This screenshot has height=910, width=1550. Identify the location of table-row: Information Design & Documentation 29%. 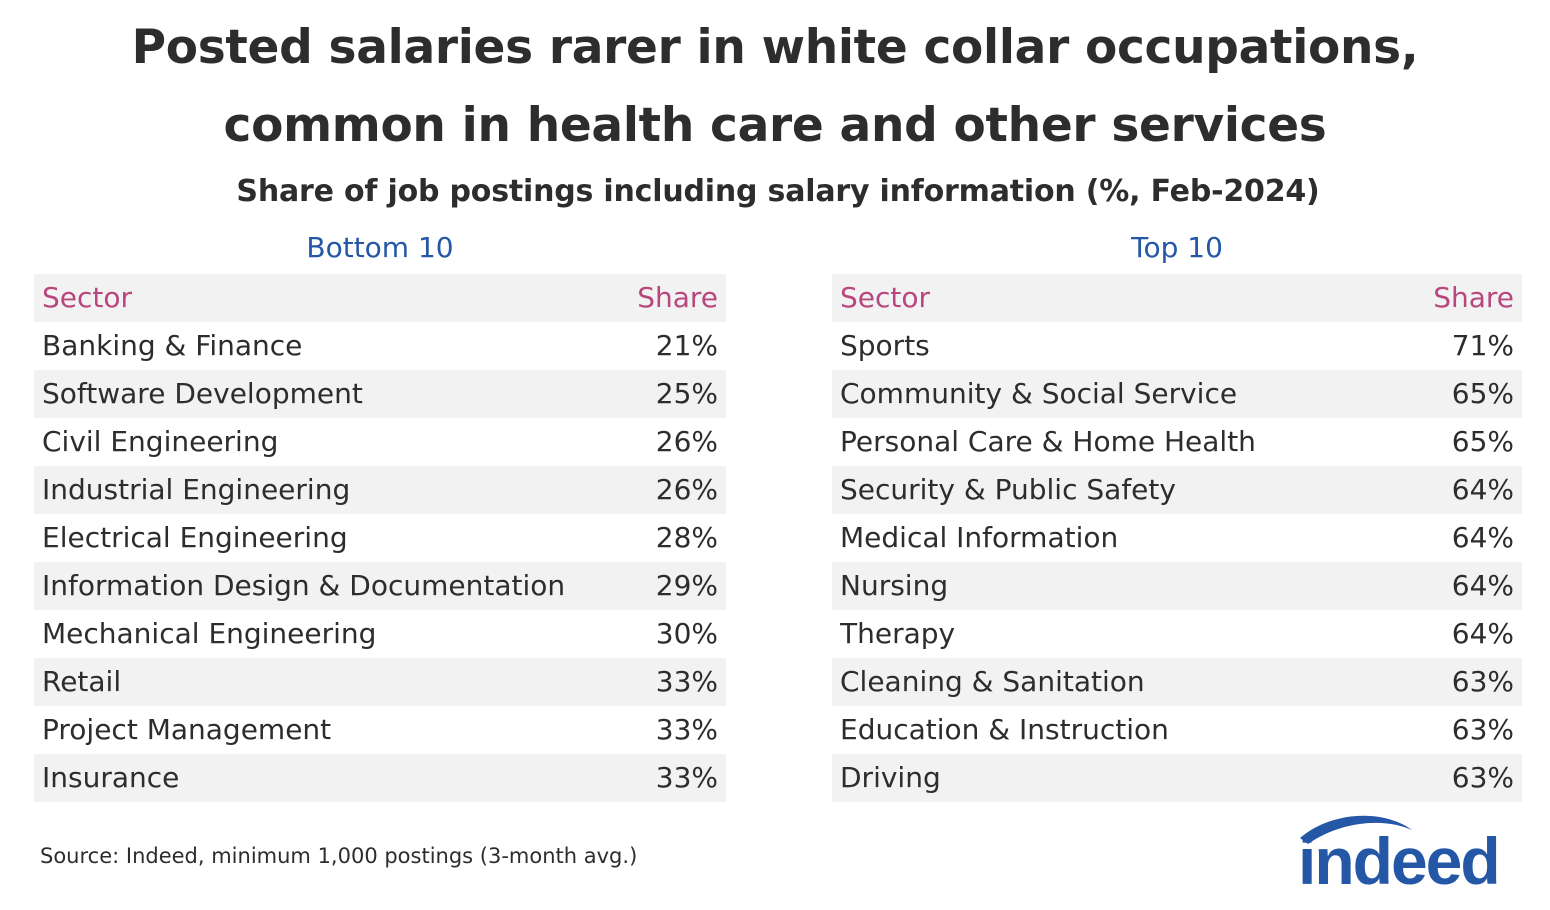
(380, 586).